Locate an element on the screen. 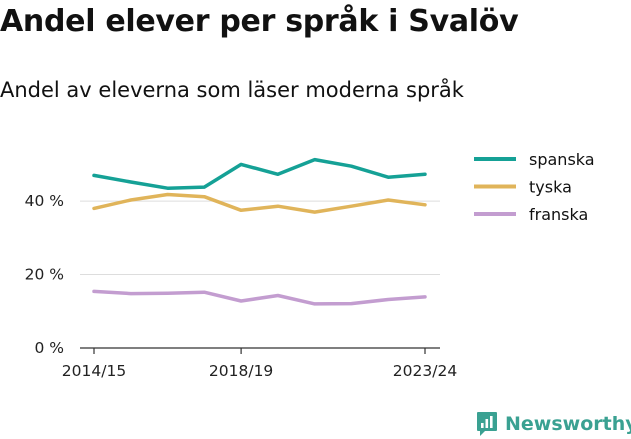 This screenshot has height=439, width=631. legend: spanska tyska franska is located at coordinates (534, 187).